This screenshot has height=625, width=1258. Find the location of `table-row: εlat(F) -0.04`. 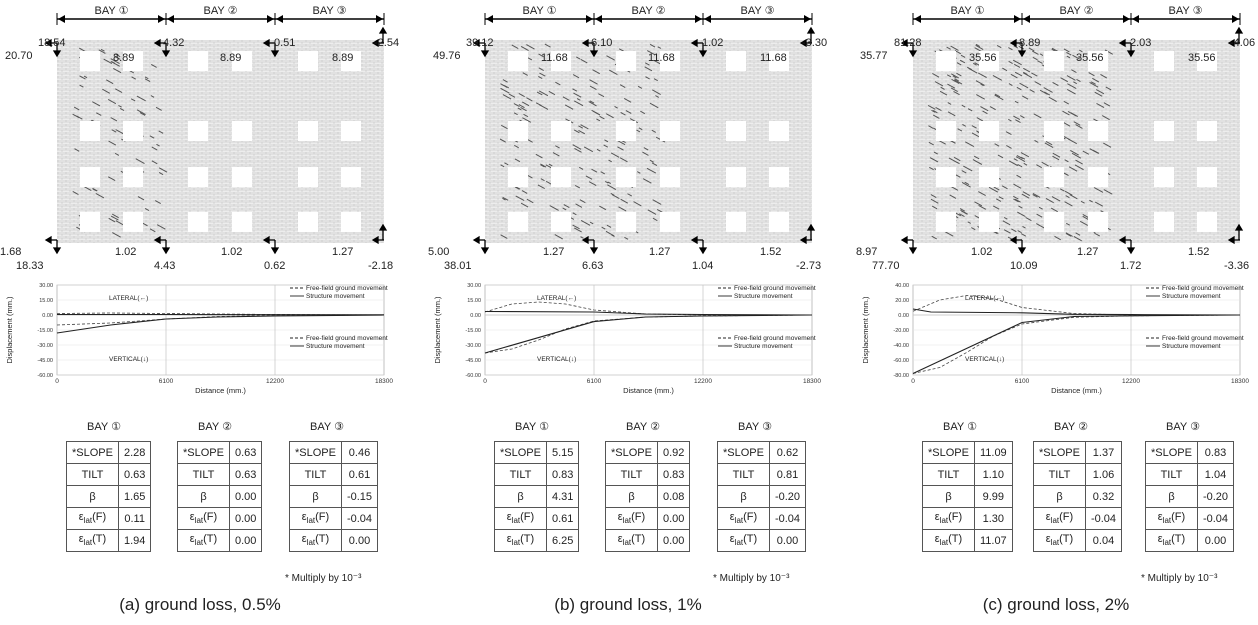

table-row: εlat(F) -0.04 is located at coordinates (762, 518).